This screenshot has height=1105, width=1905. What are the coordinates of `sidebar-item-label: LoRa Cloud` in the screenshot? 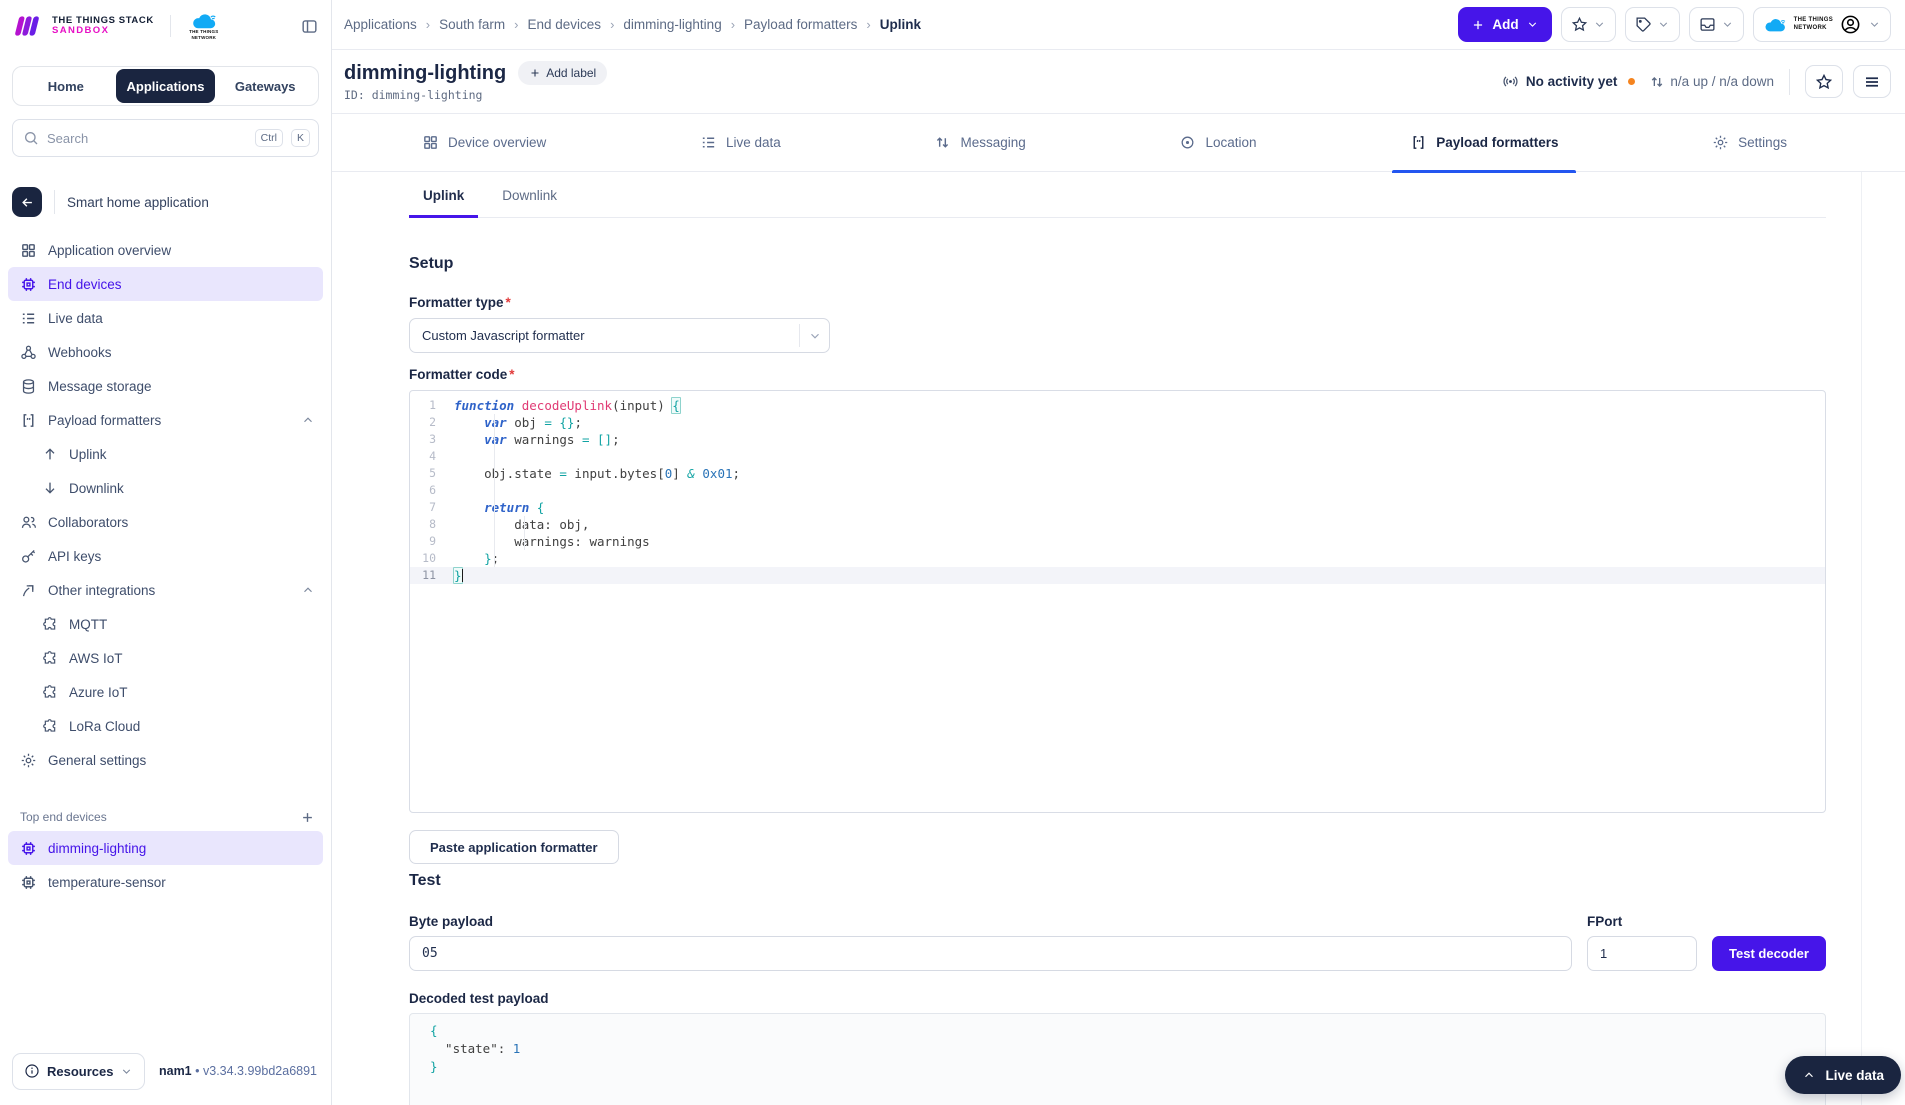 It's located at (105, 726).